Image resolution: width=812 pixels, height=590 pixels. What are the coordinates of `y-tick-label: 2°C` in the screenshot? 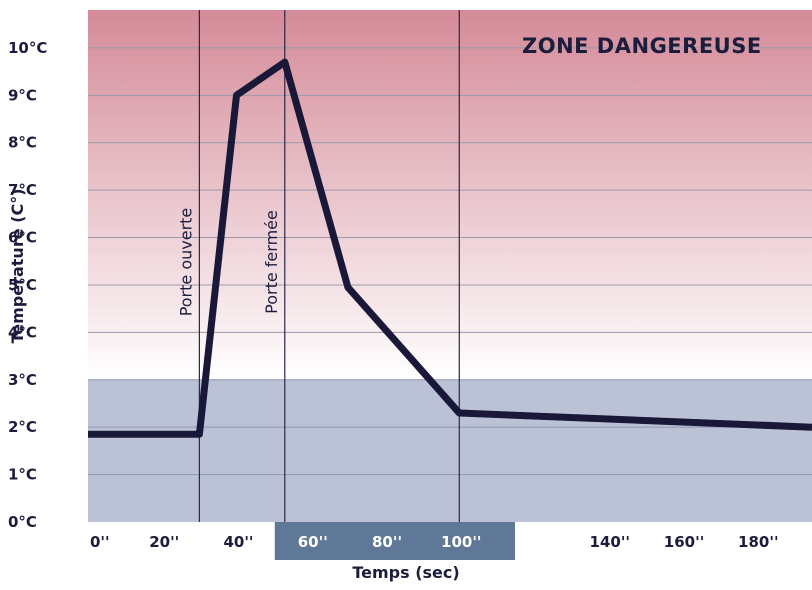 It's located at (22, 427).